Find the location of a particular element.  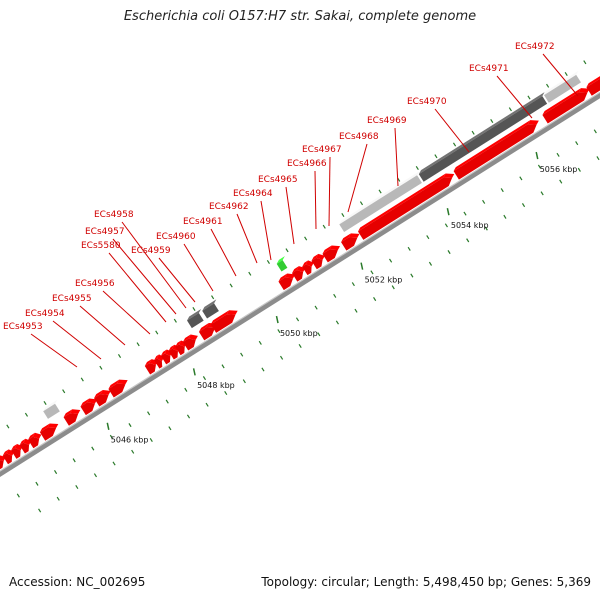

gene-label: ECs4964 is located at coordinates (253, 194).